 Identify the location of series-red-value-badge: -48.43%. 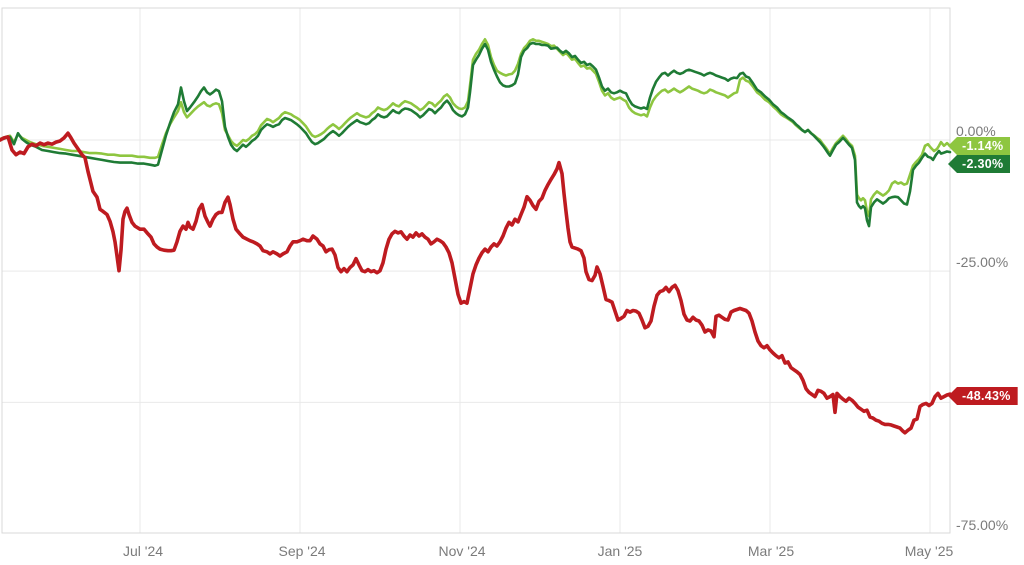
(983, 396).